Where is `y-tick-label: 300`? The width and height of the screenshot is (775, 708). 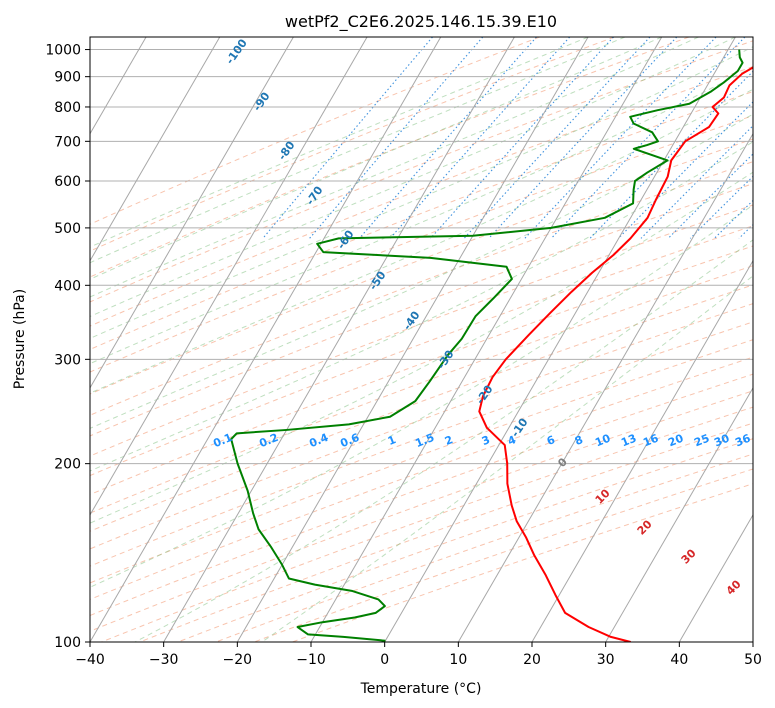
y-tick-label: 300 is located at coordinates (67, 360).